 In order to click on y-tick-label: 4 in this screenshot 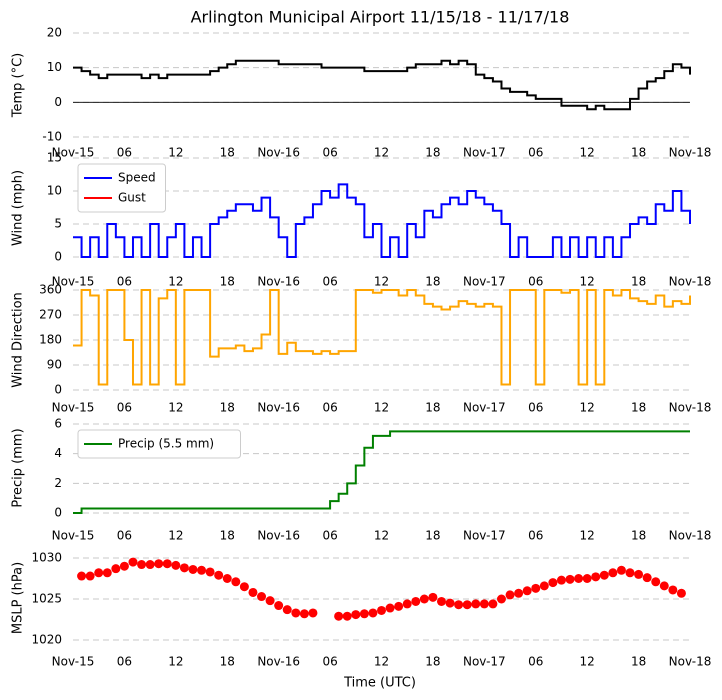, I will do `click(58, 453)`.